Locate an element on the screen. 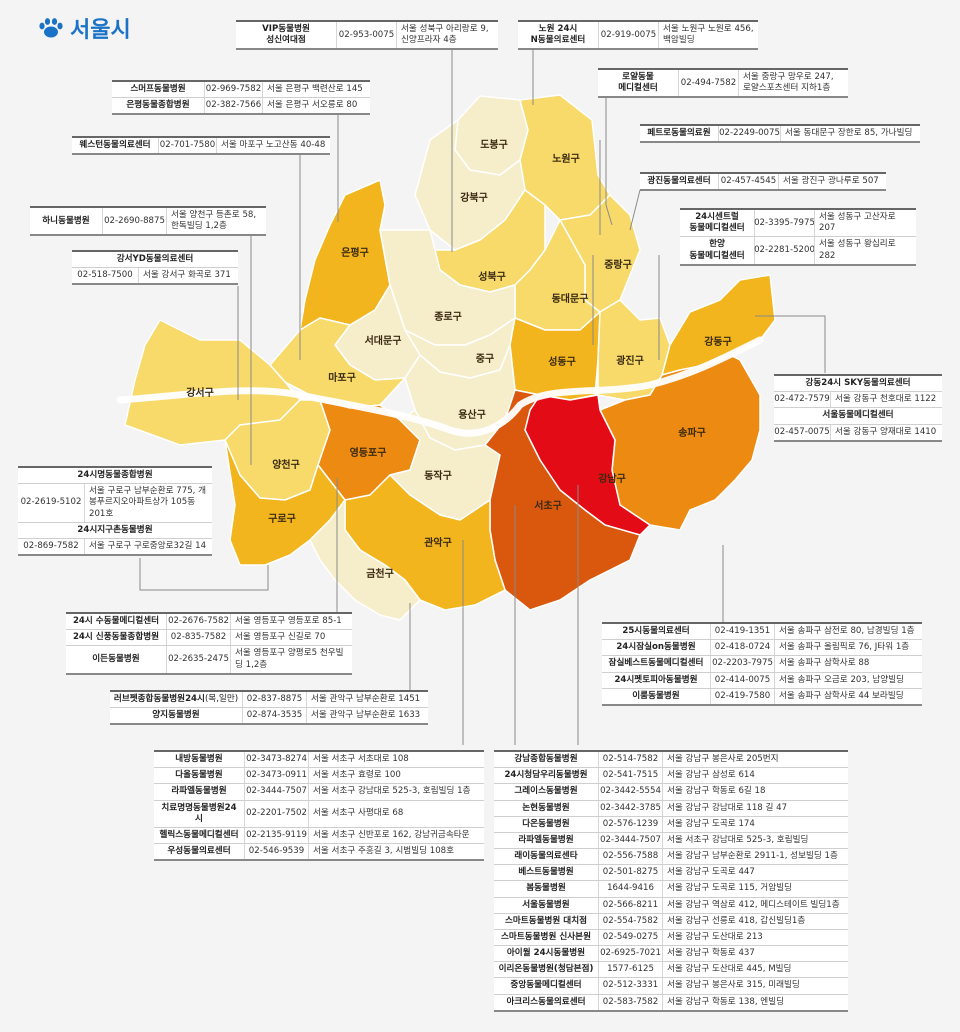 This screenshot has height=1032, width=960. clinic-name: 이리온동물병원(청담본점) is located at coordinates (546, 969).